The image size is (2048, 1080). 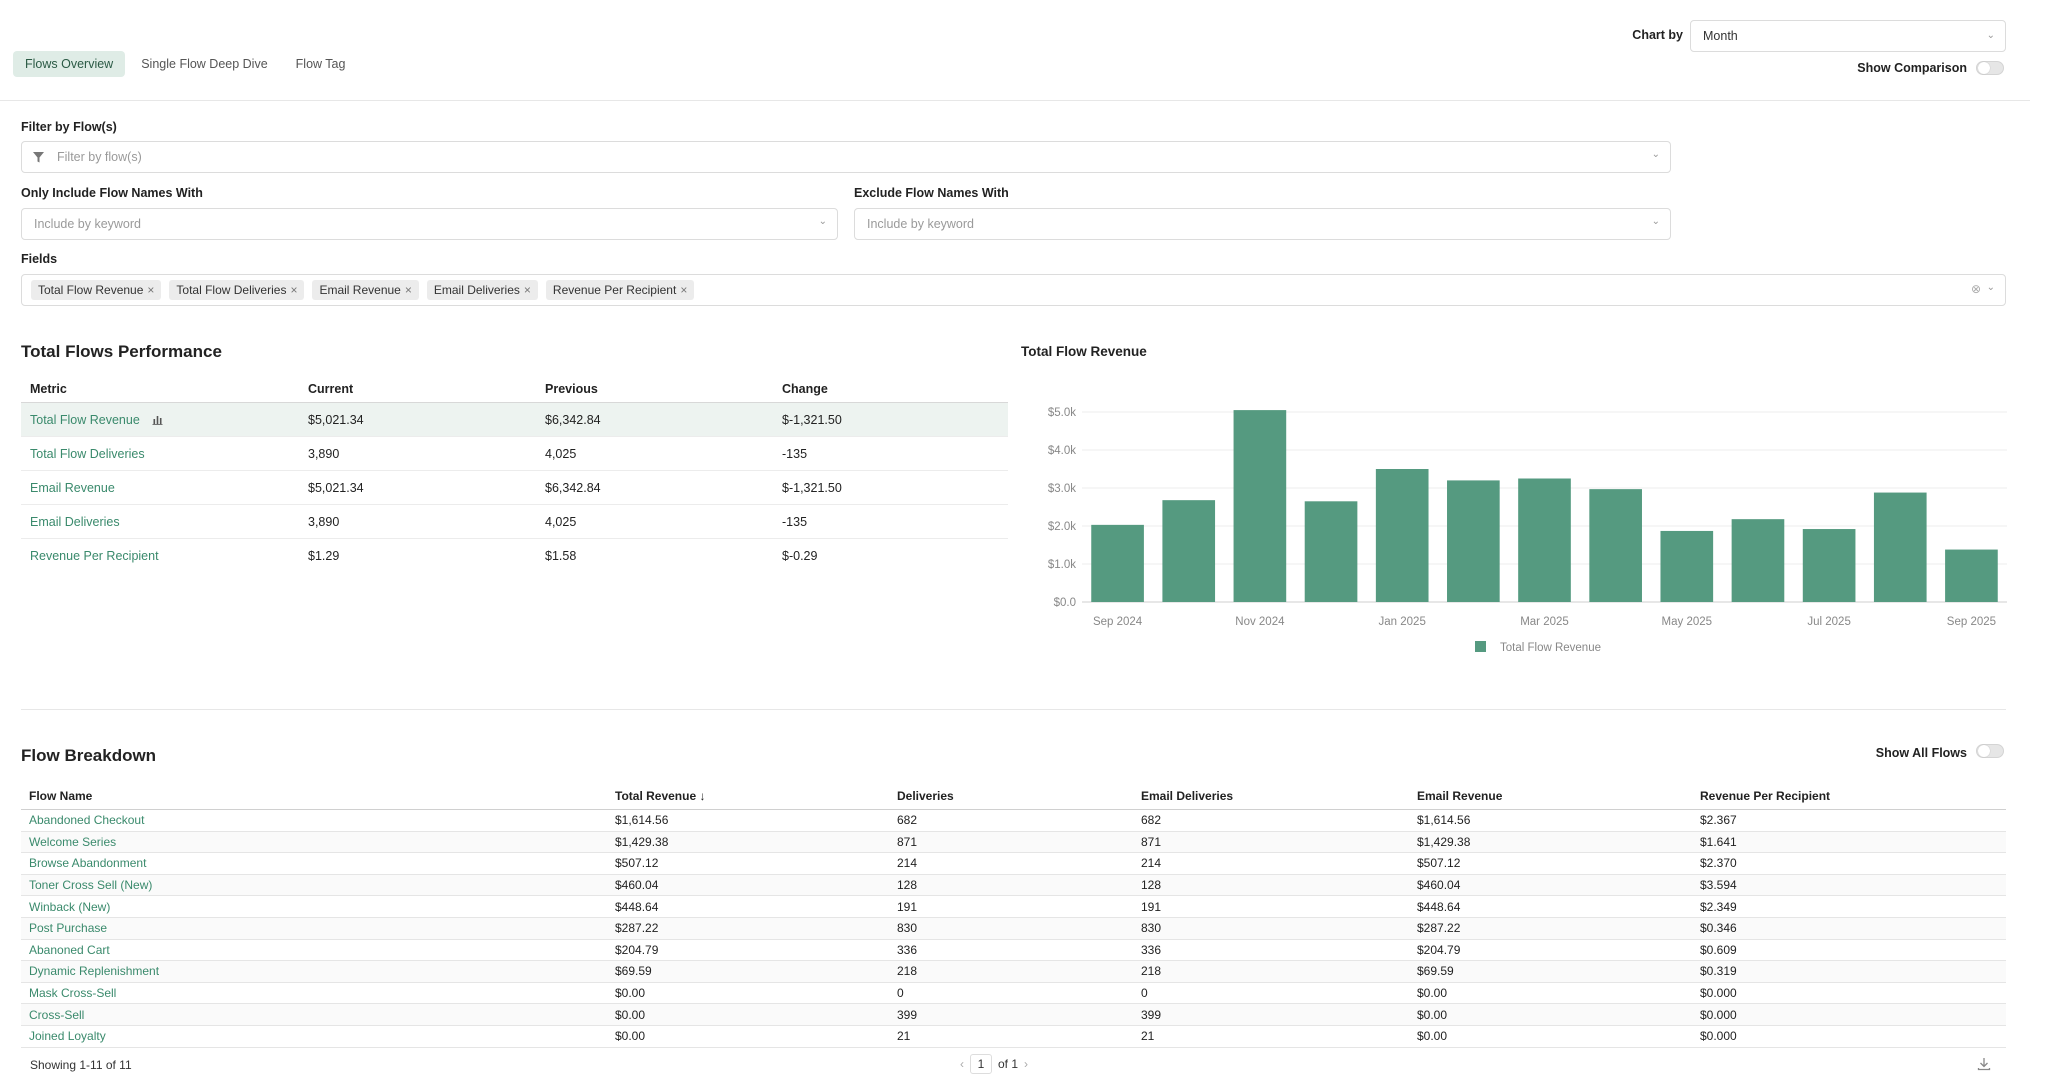 What do you see at coordinates (72, 487) in the screenshot?
I see `metric-link: Email Revenue` at bounding box center [72, 487].